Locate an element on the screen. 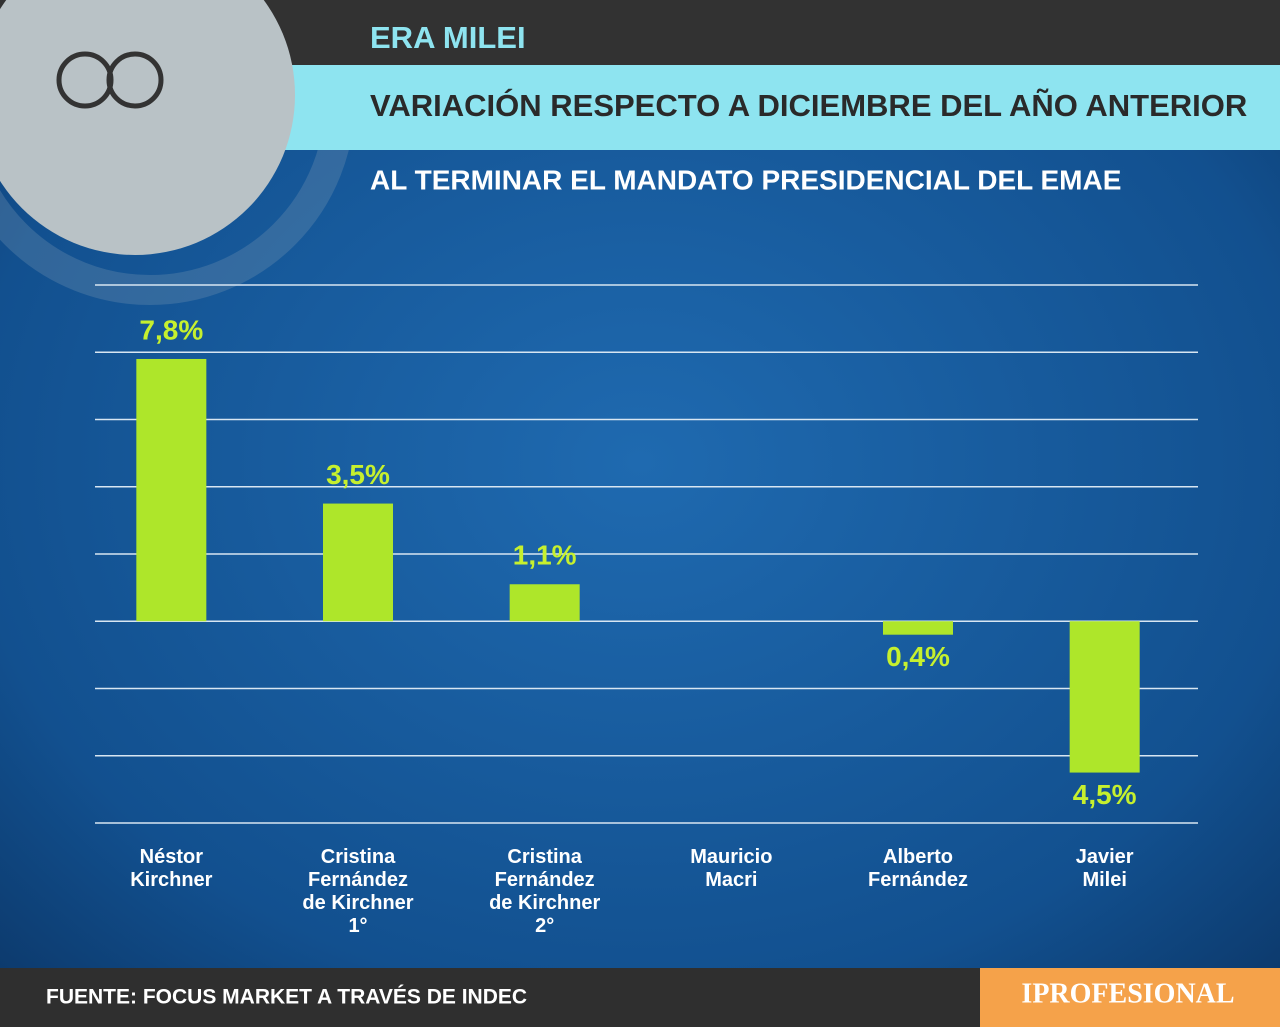 The image size is (1280, 1032). x-tick-label-line: Macri is located at coordinates (731, 880).